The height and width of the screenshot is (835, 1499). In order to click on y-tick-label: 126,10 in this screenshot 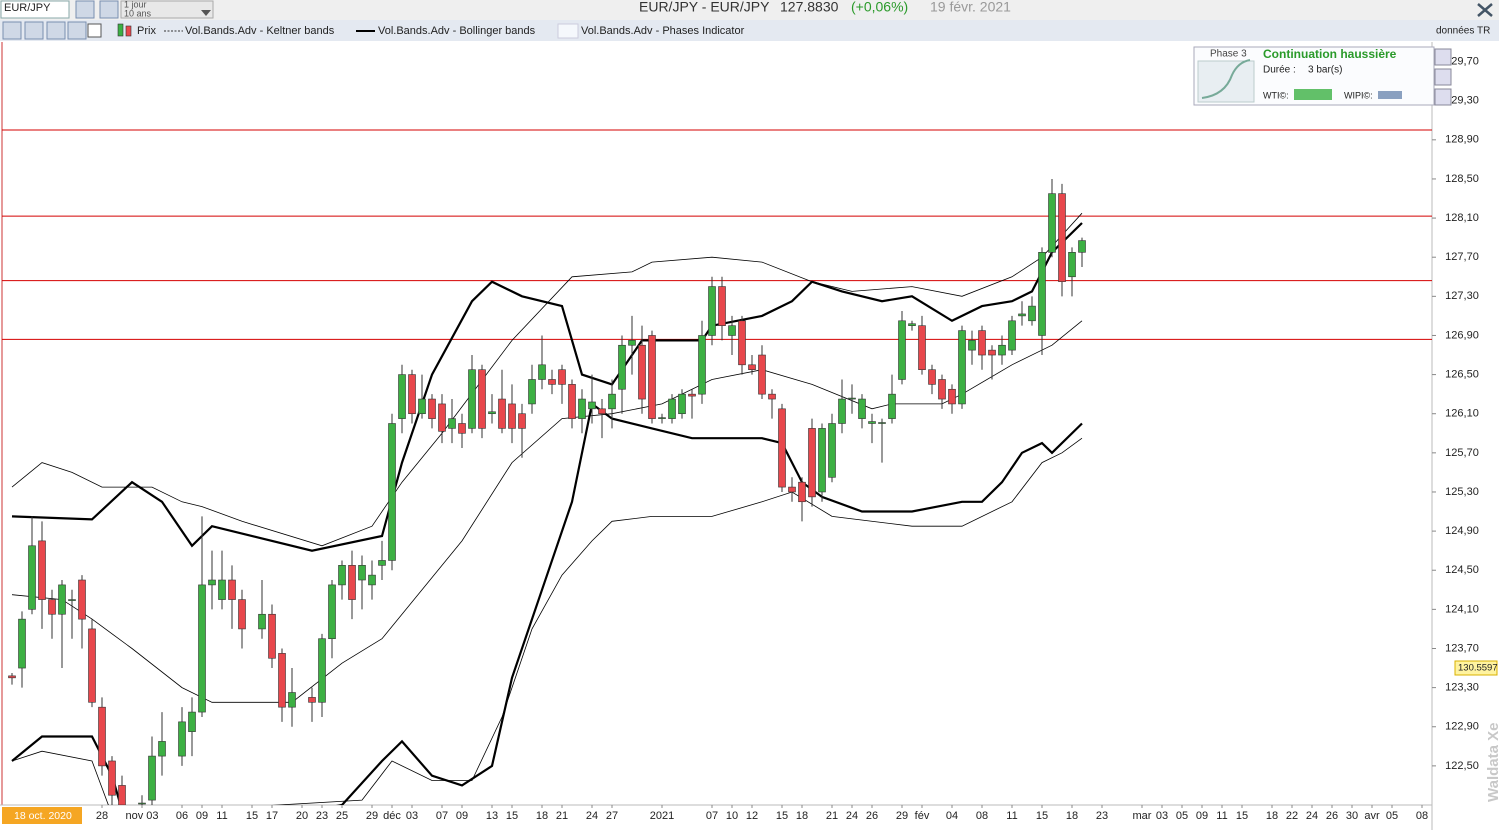, I will do `click(1462, 414)`.